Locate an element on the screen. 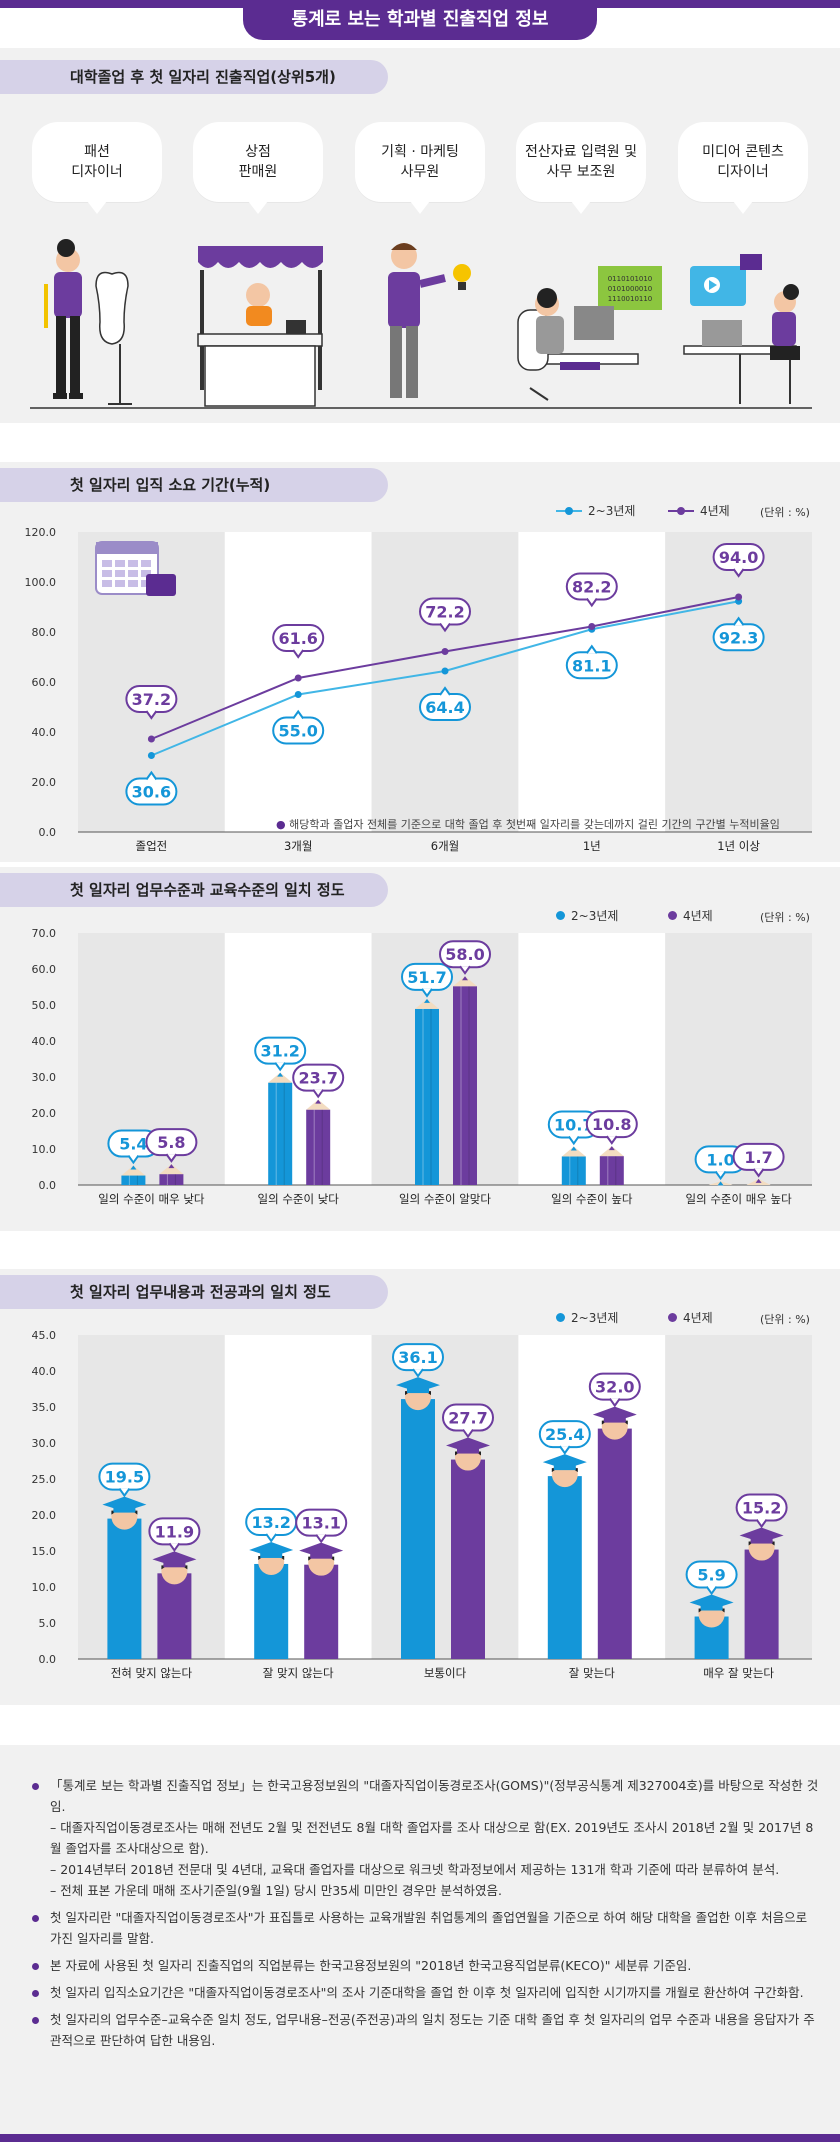 The width and height of the screenshot is (840, 2142). bar1-legend-label-a: 2~3년제 is located at coordinates (595, 916).